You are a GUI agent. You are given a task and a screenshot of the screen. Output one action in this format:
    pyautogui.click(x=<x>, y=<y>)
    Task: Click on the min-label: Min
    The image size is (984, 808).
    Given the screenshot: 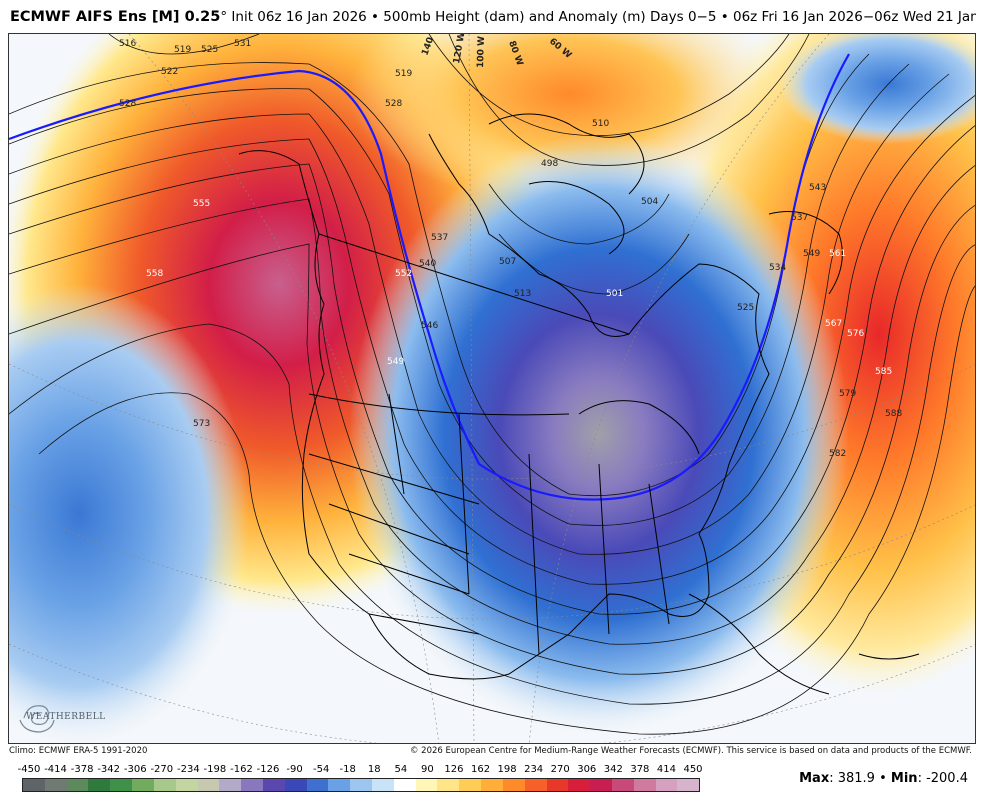 What is the action you would take?
    pyautogui.click(x=904, y=778)
    